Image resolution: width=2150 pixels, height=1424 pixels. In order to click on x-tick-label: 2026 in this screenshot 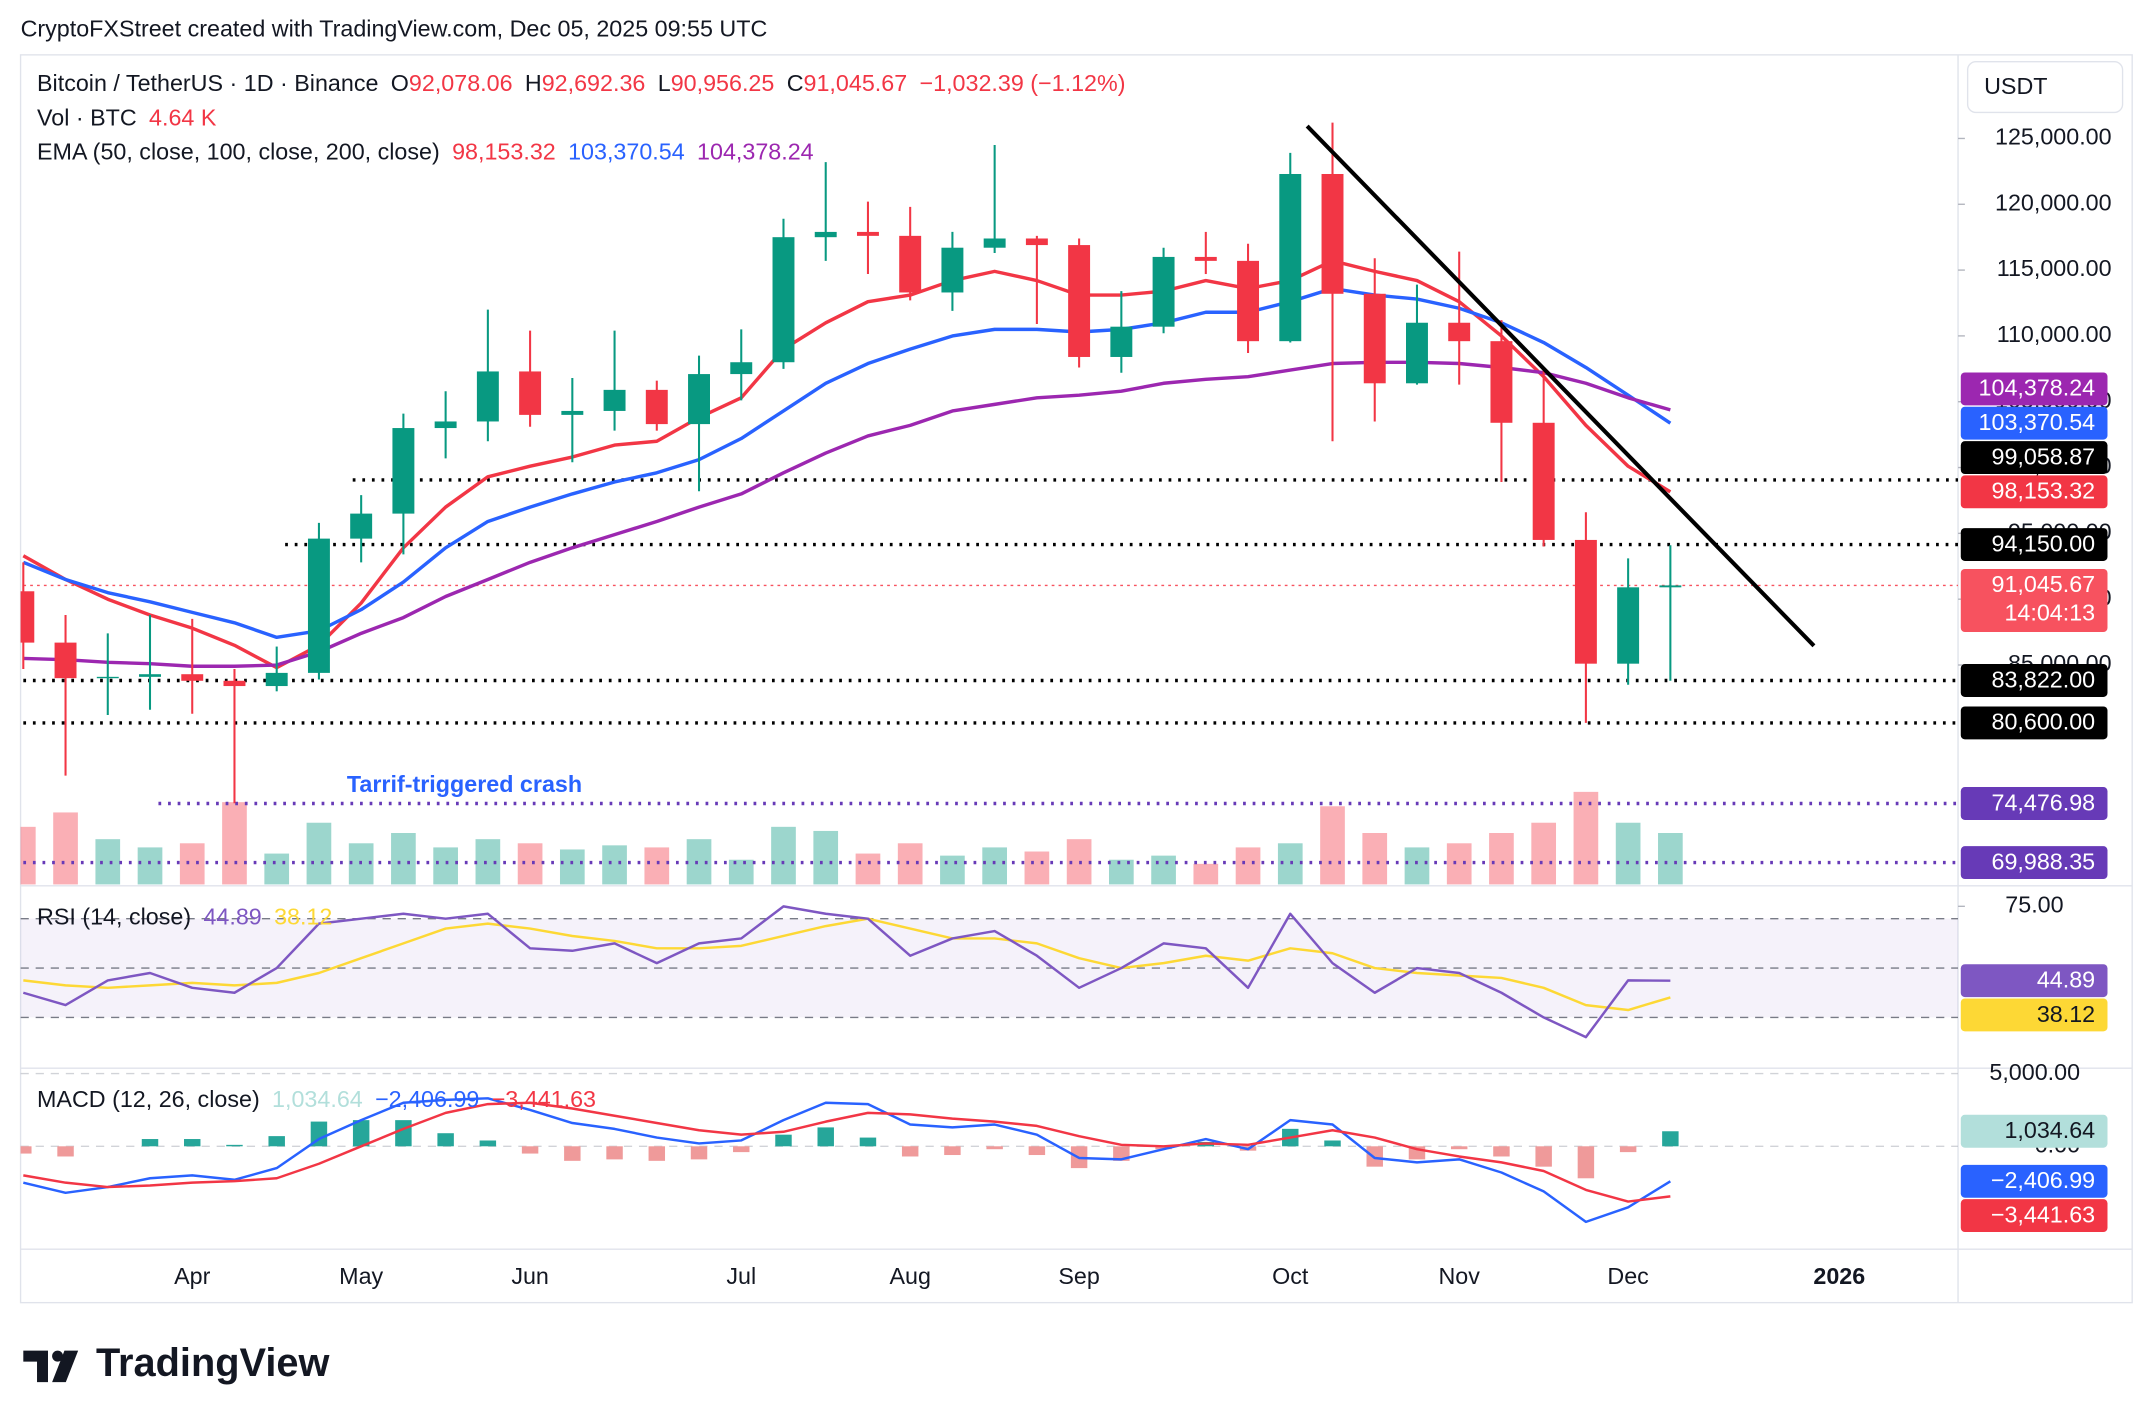, I will do `click(1839, 1276)`.